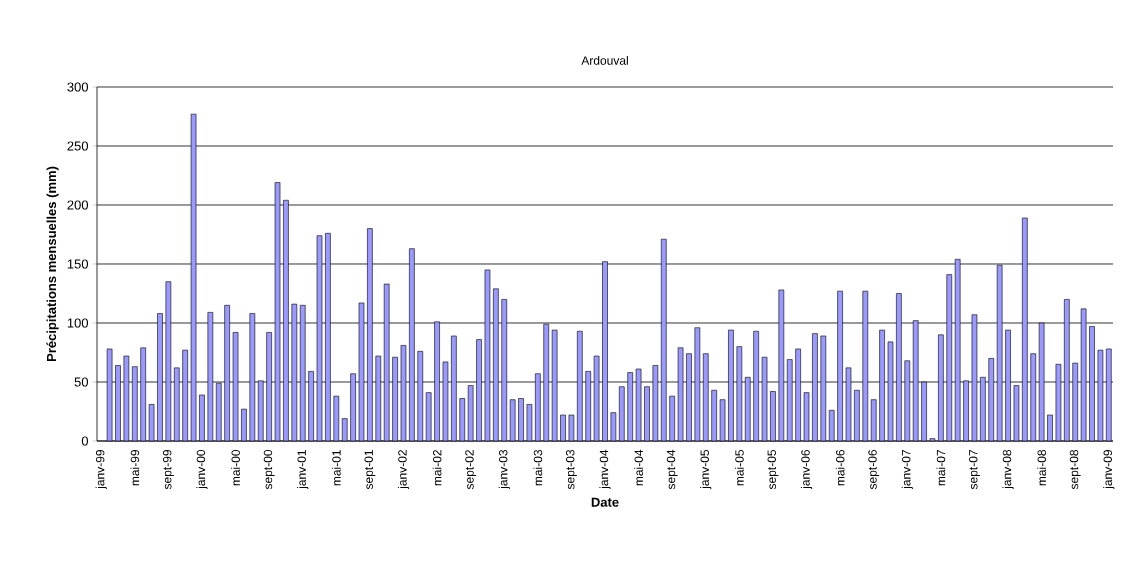  I want to click on y-tick-label: 150, so click(78, 264).